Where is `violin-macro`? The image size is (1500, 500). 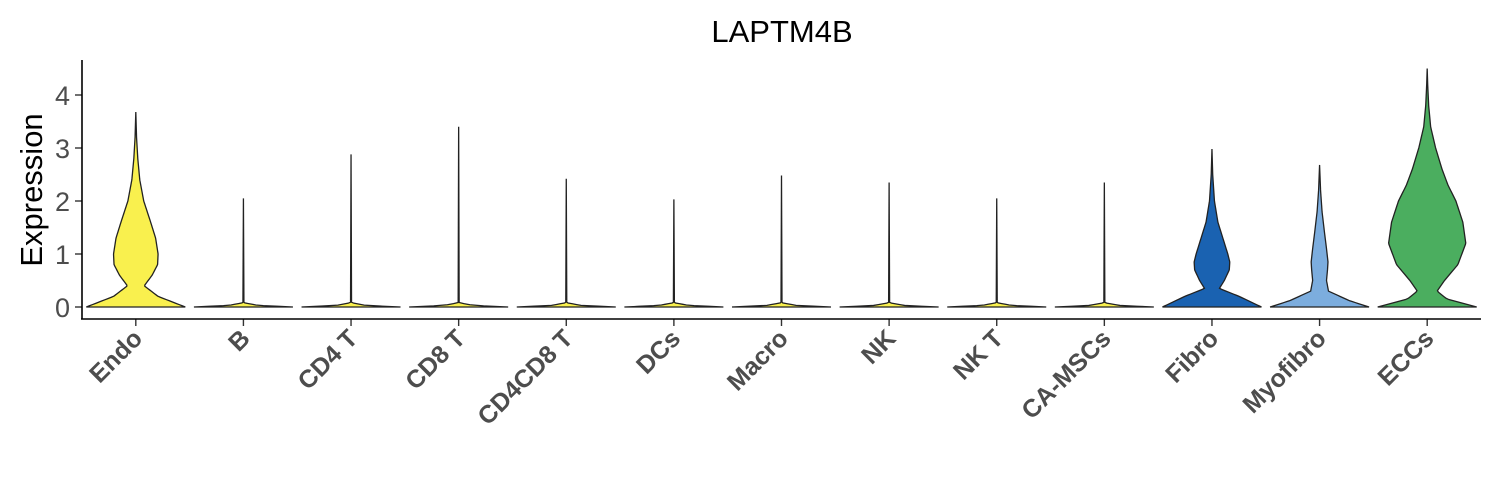
violin-macro is located at coordinates (781, 241).